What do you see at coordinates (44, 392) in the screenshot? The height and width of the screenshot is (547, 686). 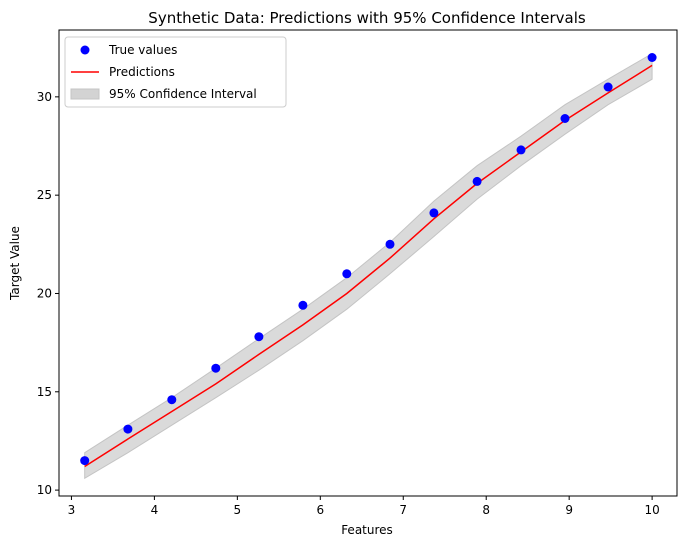 I see `y-tick-label: 15` at bounding box center [44, 392].